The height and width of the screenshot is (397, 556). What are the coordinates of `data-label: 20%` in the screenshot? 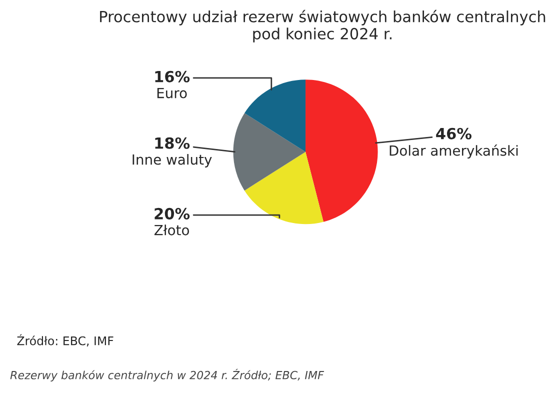 It's located at (172, 214).